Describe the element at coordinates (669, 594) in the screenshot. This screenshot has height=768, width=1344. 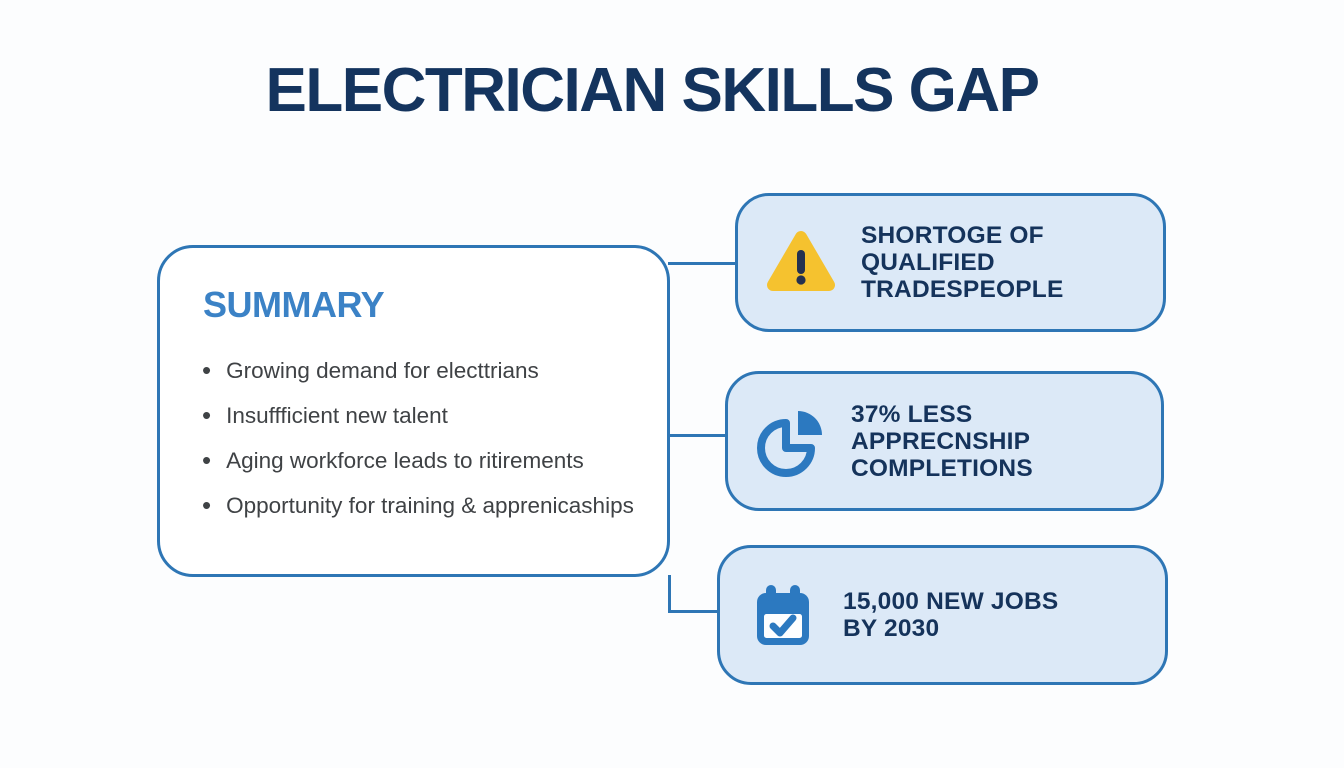
I see `connector-line-bottom-vertical` at that location.